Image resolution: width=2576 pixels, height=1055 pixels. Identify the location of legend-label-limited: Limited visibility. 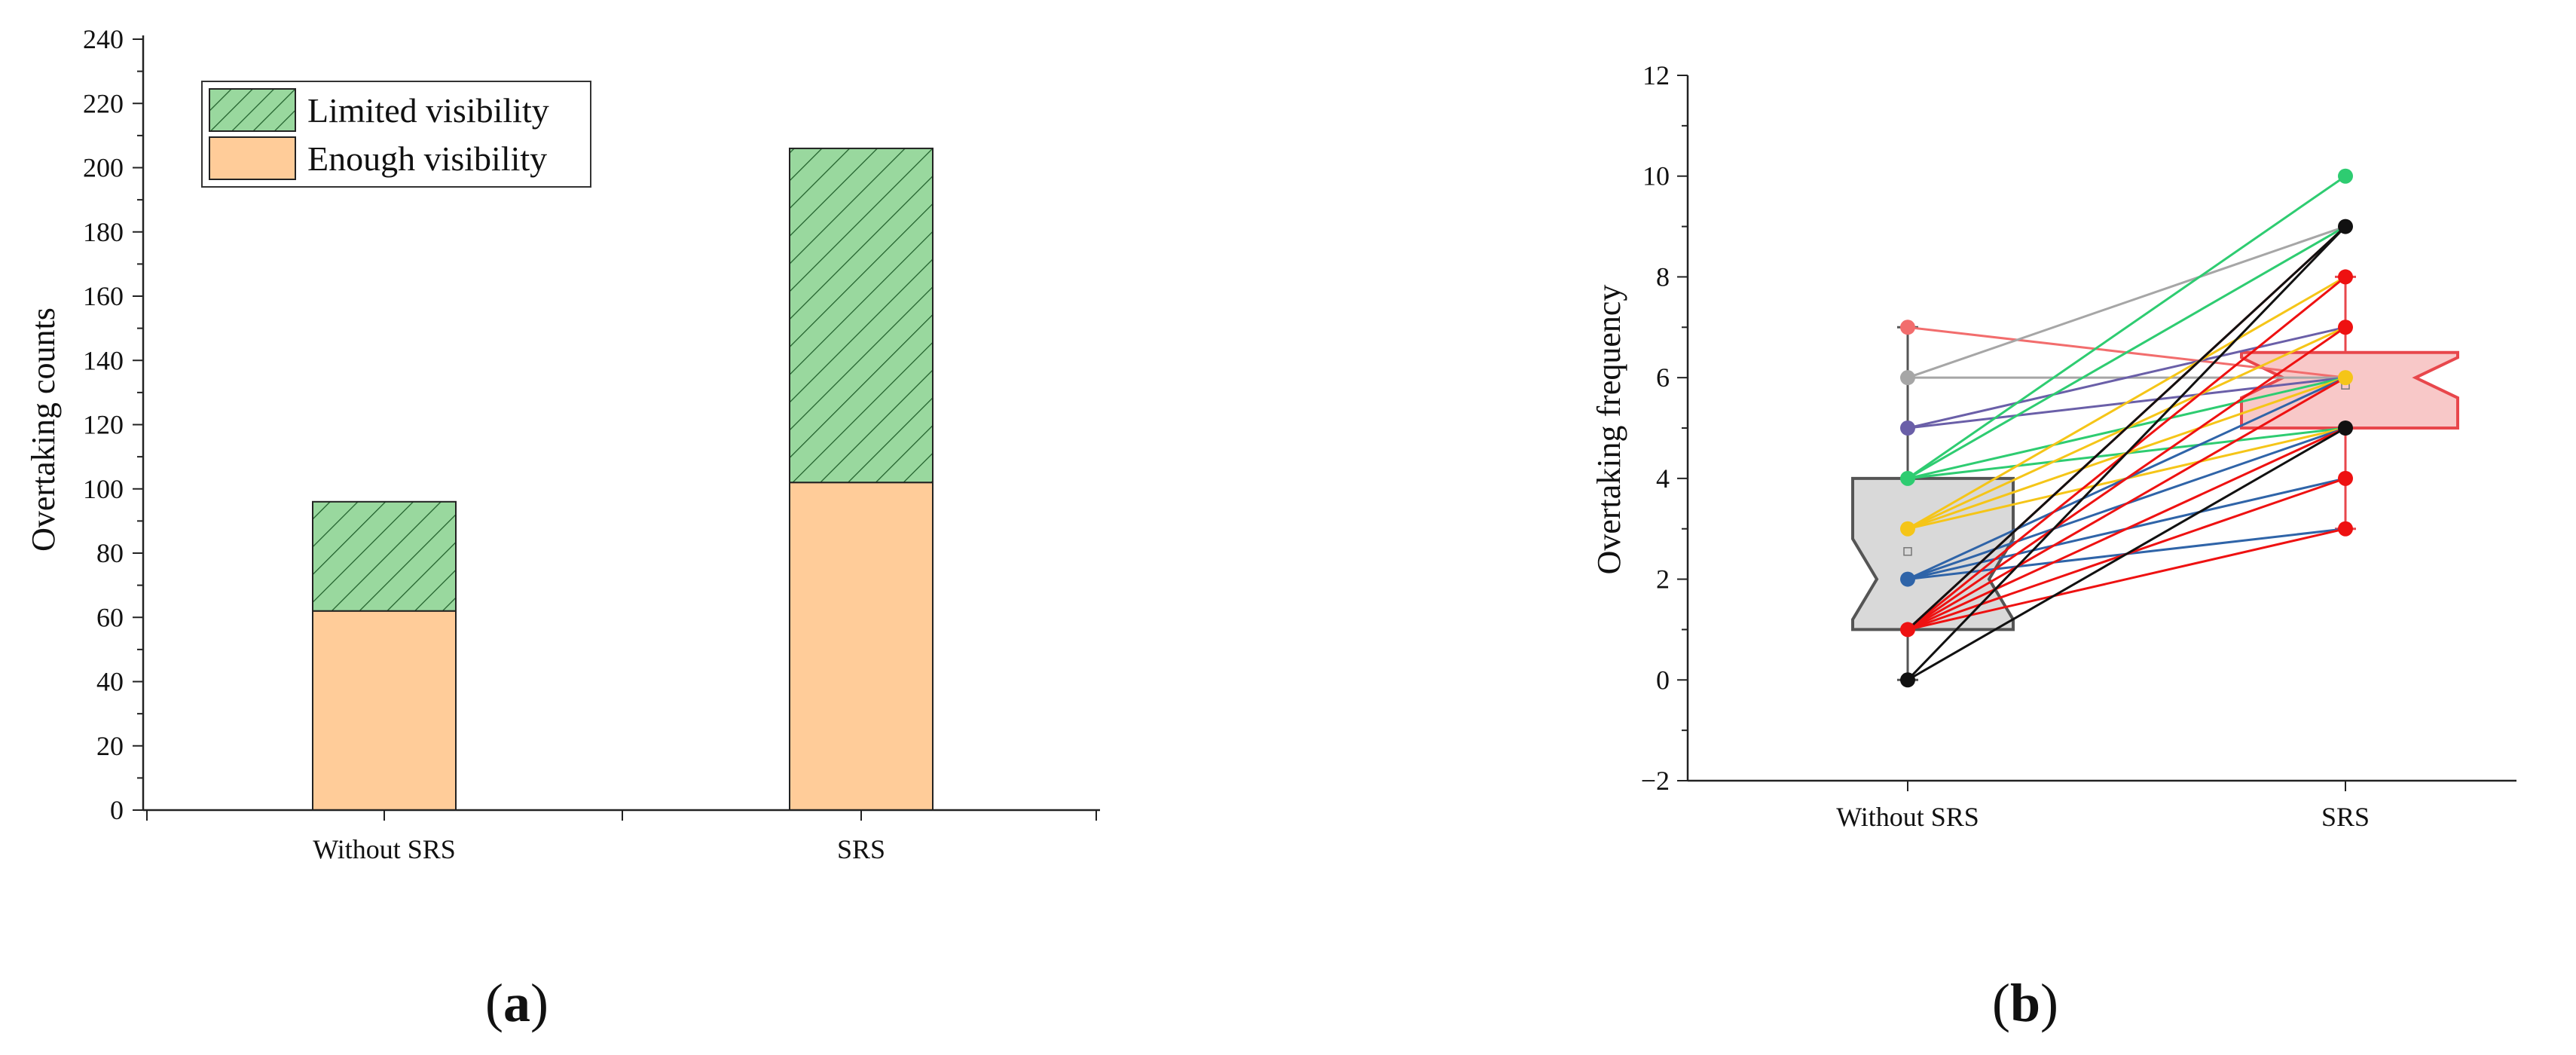
(428, 110).